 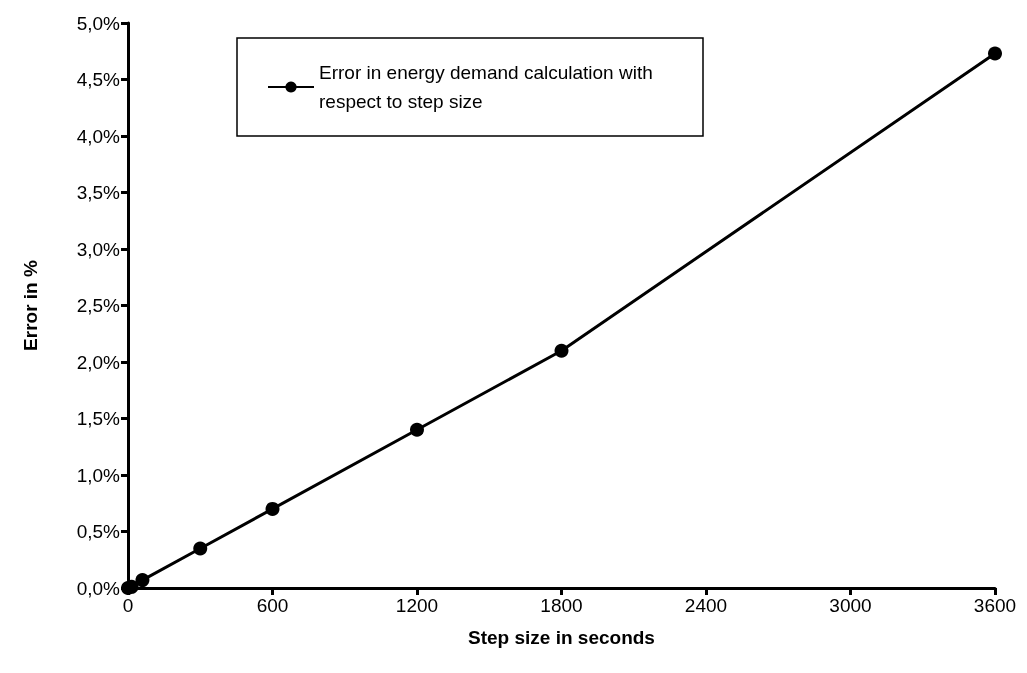 I want to click on y-tick-label: 2,0%, so click(x=98, y=362).